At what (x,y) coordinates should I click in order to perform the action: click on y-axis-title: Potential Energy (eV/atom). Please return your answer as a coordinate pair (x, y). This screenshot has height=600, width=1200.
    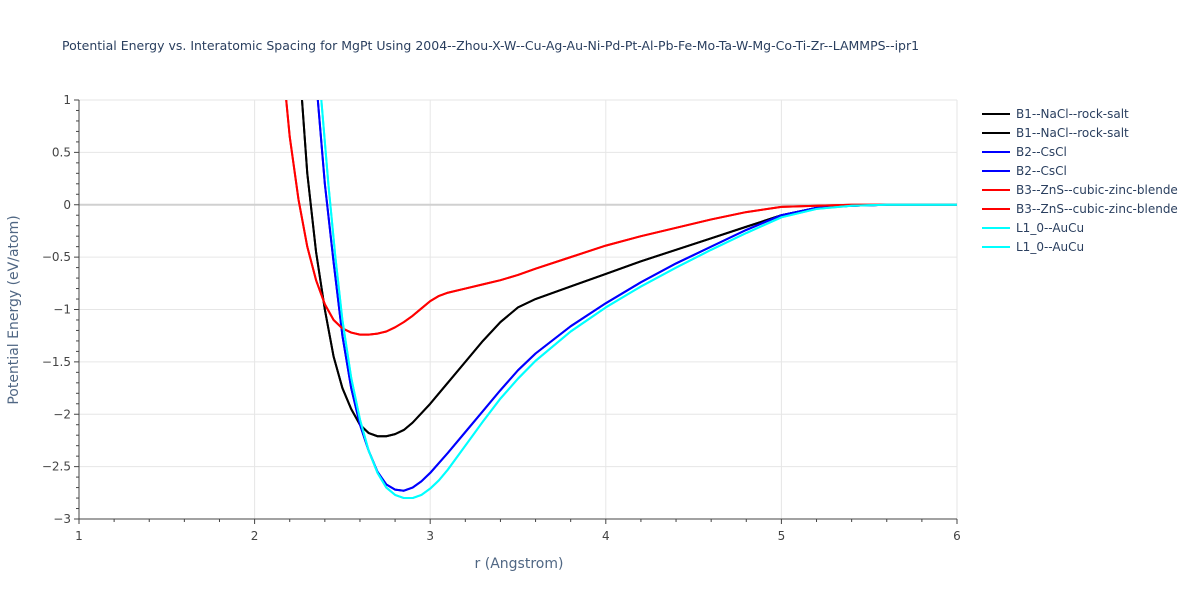
    Looking at the image, I should click on (14, 309).